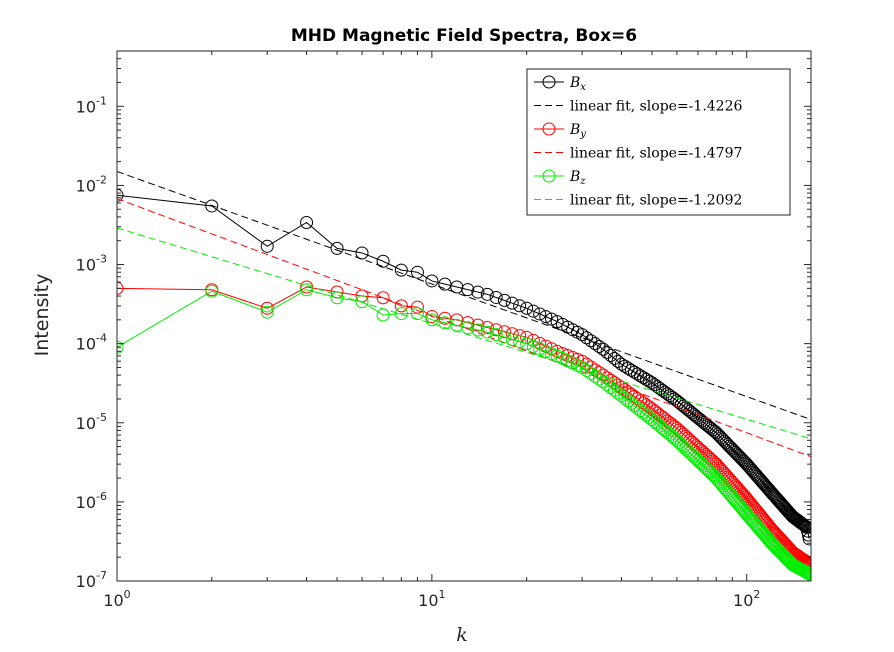 The image size is (894, 652). Describe the element at coordinates (577, 178) in the screenshot. I see `legend-label-4: Bz` at that location.